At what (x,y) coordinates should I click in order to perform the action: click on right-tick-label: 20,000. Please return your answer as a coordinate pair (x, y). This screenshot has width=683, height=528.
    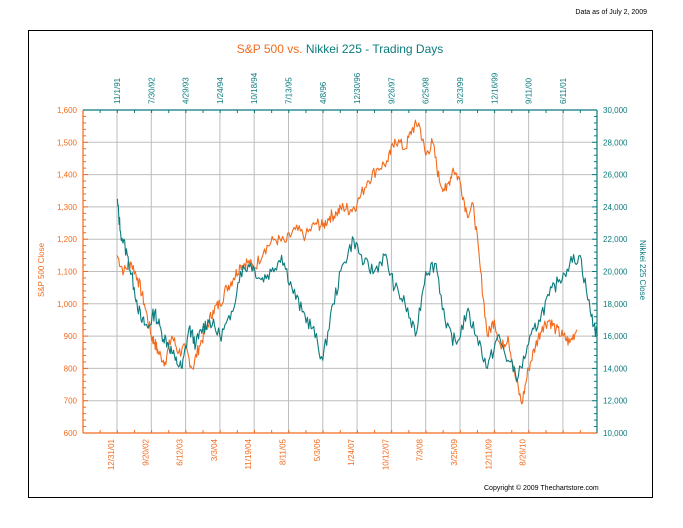
    Looking at the image, I should click on (615, 272).